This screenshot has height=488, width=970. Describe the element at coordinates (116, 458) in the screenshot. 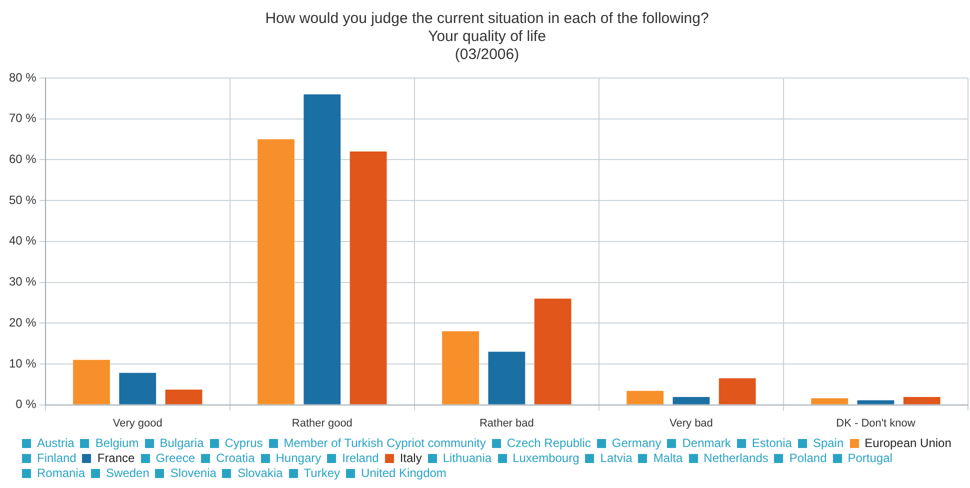

I see `legend-label: France` at that location.